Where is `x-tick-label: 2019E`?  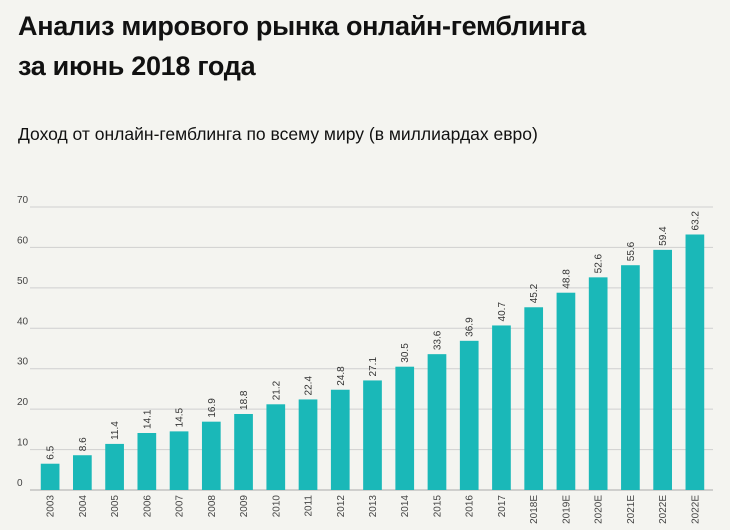 x-tick-label: 2019E is located at coordinates (566, 509).